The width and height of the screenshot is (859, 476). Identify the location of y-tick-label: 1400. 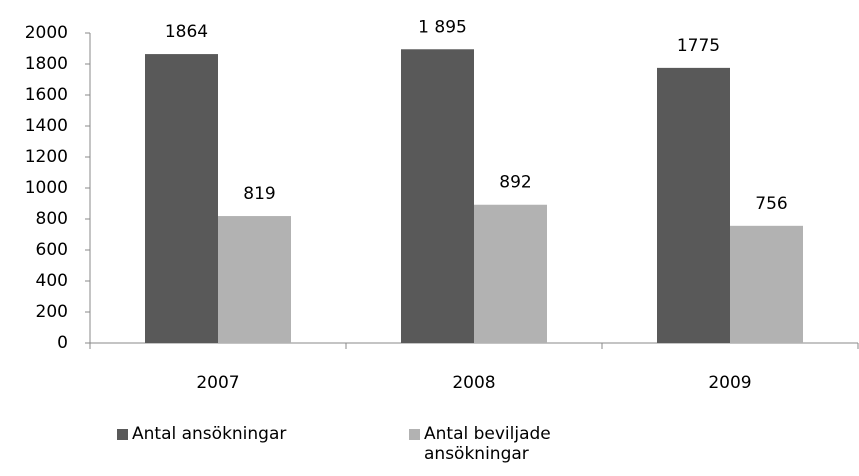
(46, 126).